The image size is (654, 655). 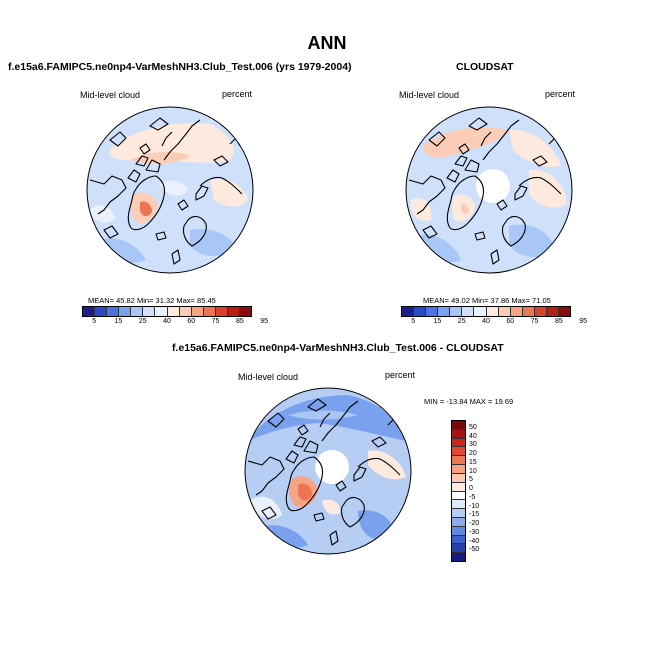 I want to click on model-colorbar-ticks: 5 15 25 40 60 75 85 95, so click(x=175, y=323).